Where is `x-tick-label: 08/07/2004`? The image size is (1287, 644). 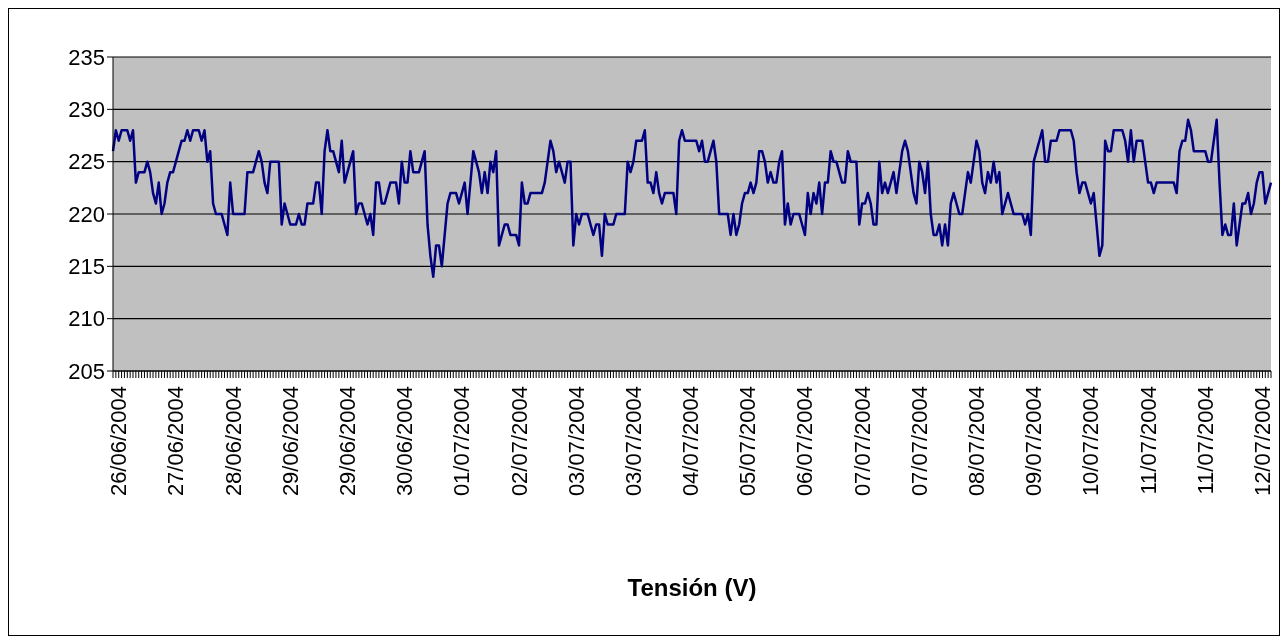
x-tick-label: 08/07/2004 is located at coordinates (976, 441).